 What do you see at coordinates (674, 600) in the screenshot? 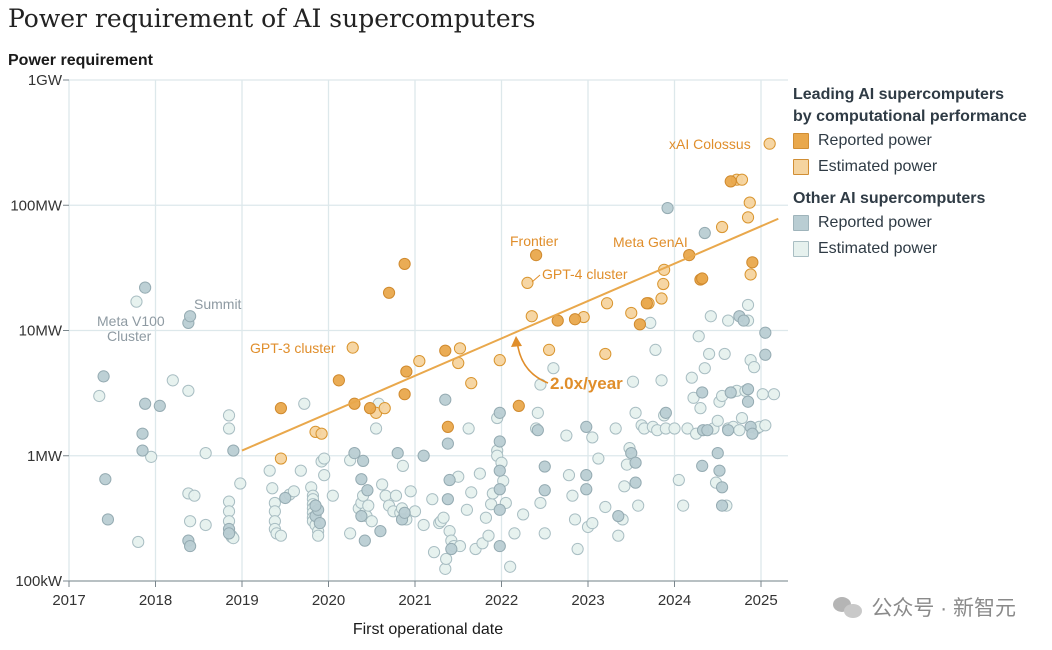
I see `x-tick-label: 2024` at bounding box center [674, 600].